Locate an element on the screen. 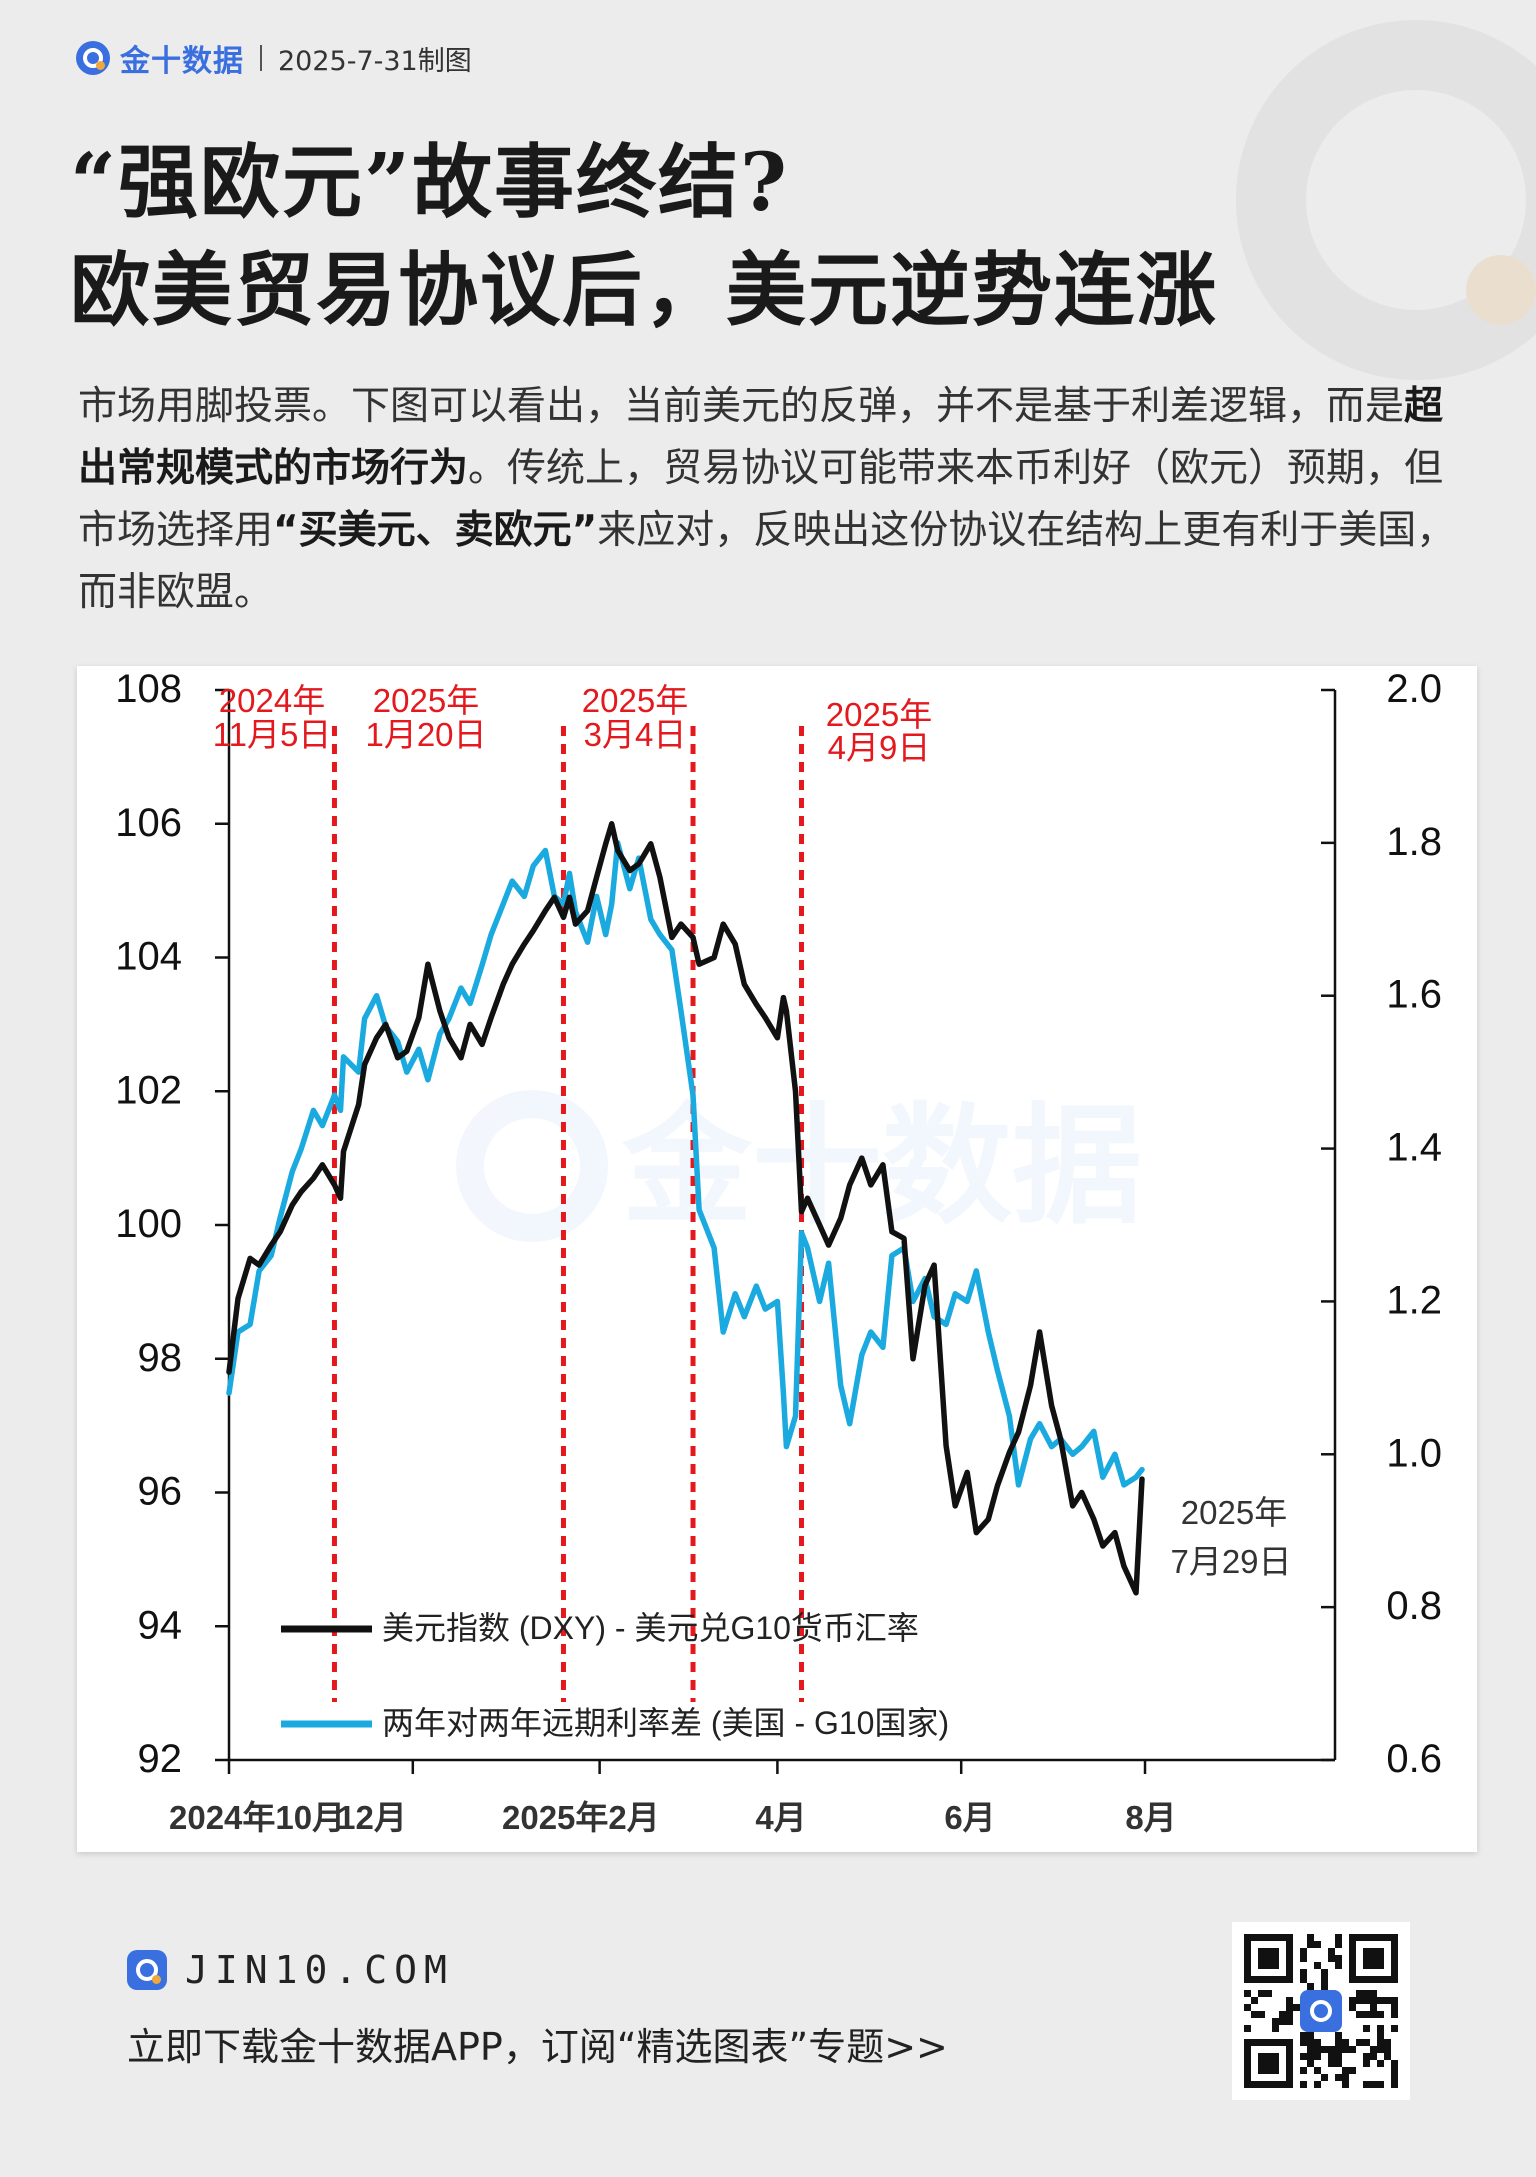 This screenshot has height=2177, width=1536. event-label-year: 2024年 is located at coordinates (272, 700).